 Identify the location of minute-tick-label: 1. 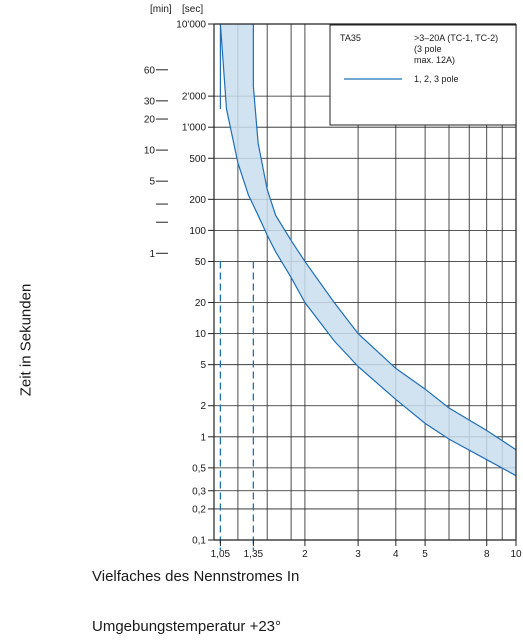
(152, 254).